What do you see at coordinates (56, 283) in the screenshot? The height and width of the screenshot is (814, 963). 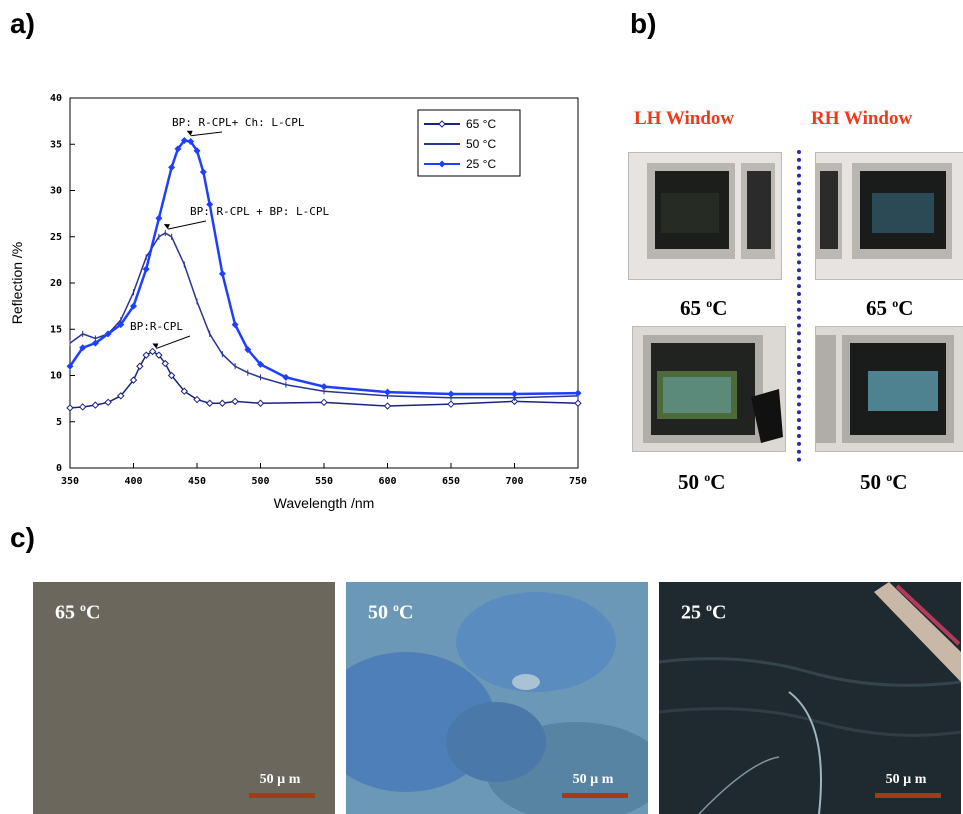 I see `y-tick-label: 20` at bounding box center [56, 283].